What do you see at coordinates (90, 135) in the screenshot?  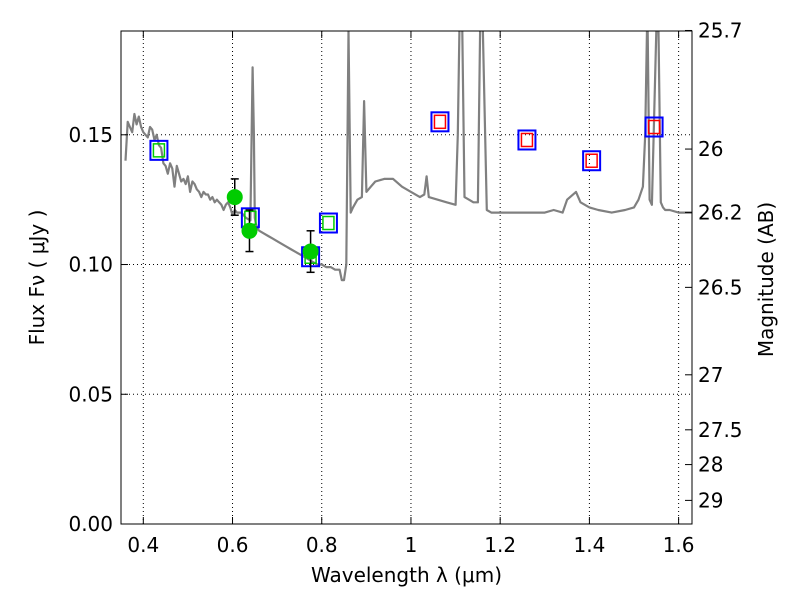 I see `y-tick-label-left: 0.15` at bounding box center [90, 135].